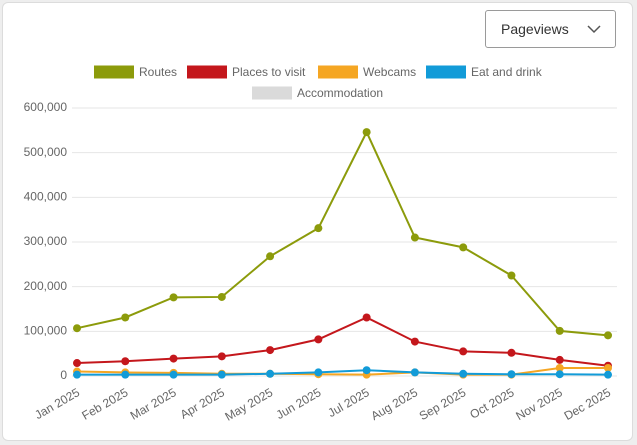 The height and width of the screenshot is (445, 637). Describe the element at coordinates (269, 72) in the screenshot. I see `legend-label: Places to visit` at that location.